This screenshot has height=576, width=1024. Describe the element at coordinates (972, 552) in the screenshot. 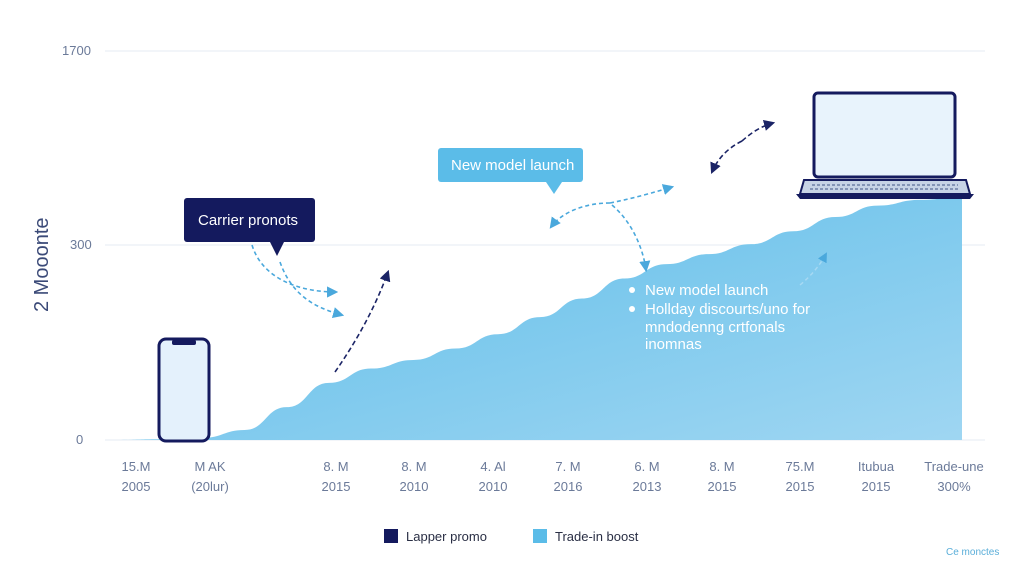

I see `footer-note: Ce monctes` at that location.